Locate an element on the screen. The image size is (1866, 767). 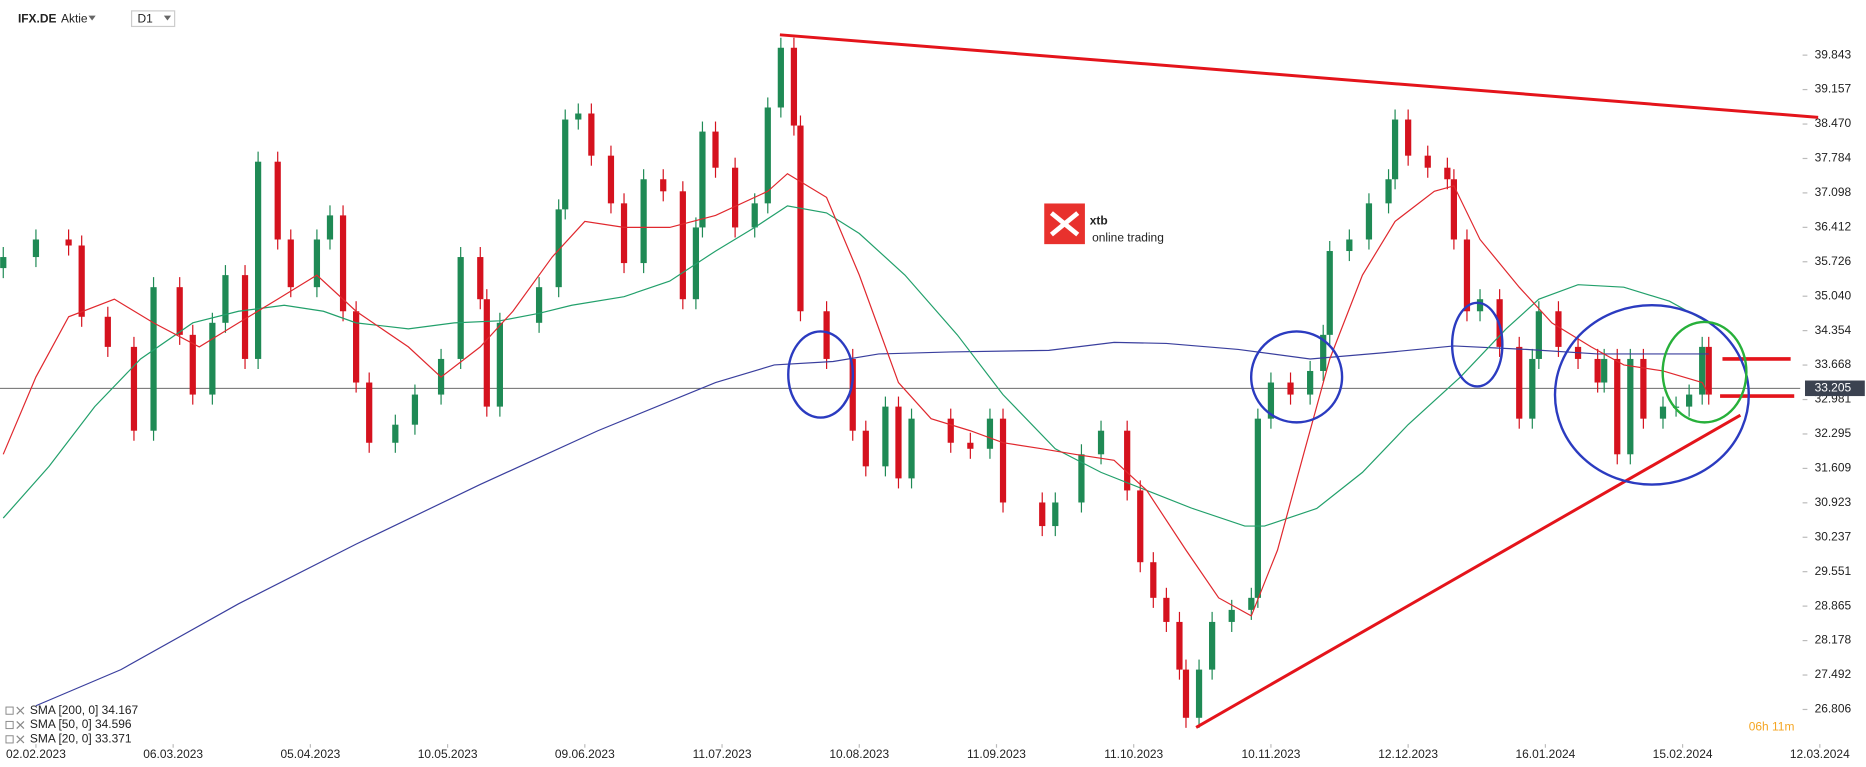
support-line is located at coordinates (1468, 571).